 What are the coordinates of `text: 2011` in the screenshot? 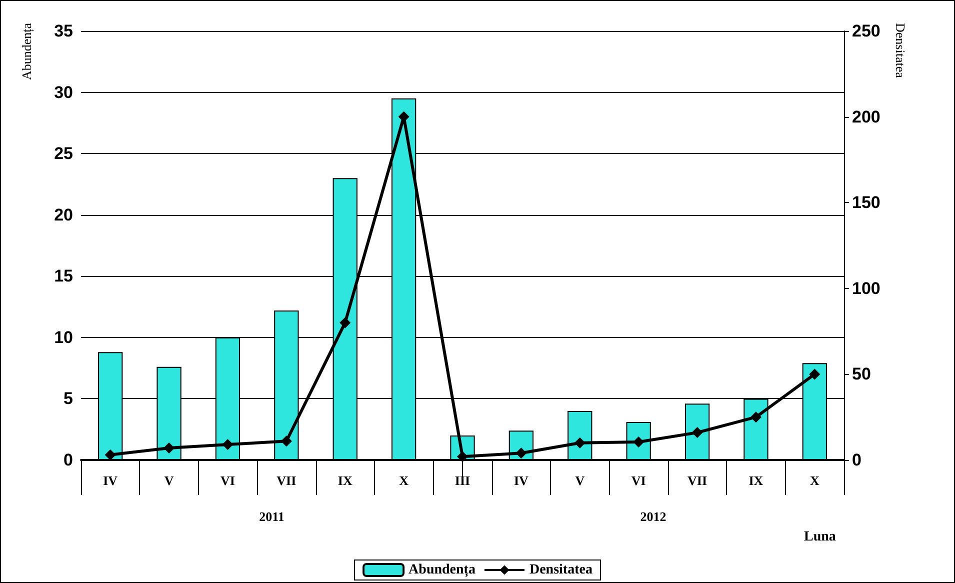 It's located at (271, 516).